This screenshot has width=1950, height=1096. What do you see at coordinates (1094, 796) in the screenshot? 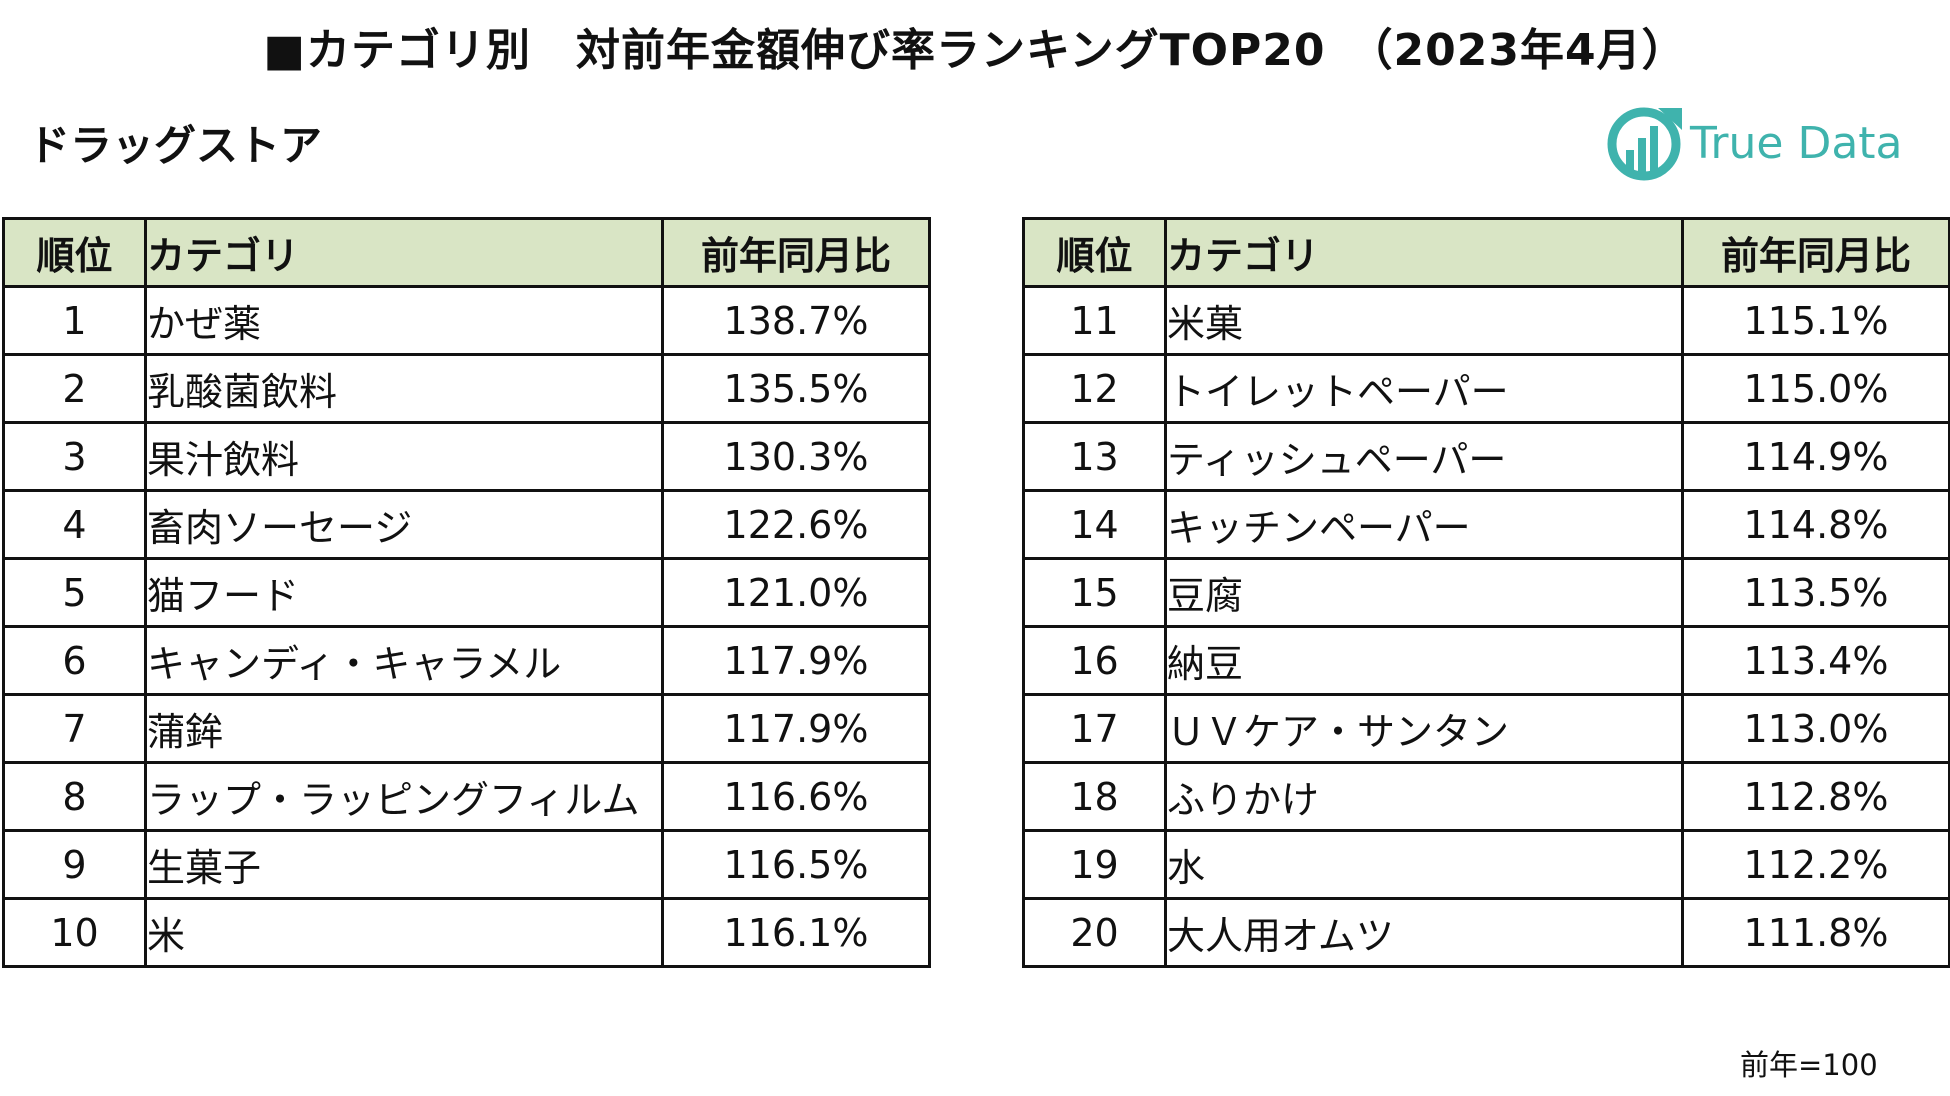
I see `rank-cell: 18` at bounding box center [1094, 796].